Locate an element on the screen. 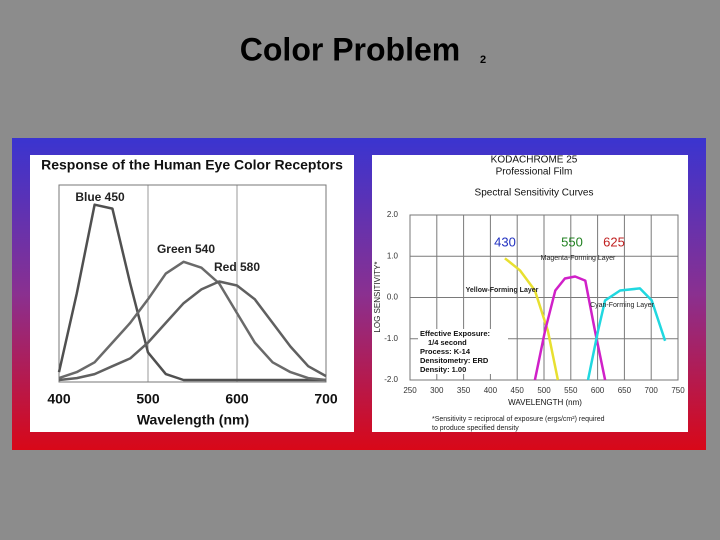 Image resolution: width=720 pixels, height=540 pixels. x-tick-label: 550 is located at coordinates (571, 390).